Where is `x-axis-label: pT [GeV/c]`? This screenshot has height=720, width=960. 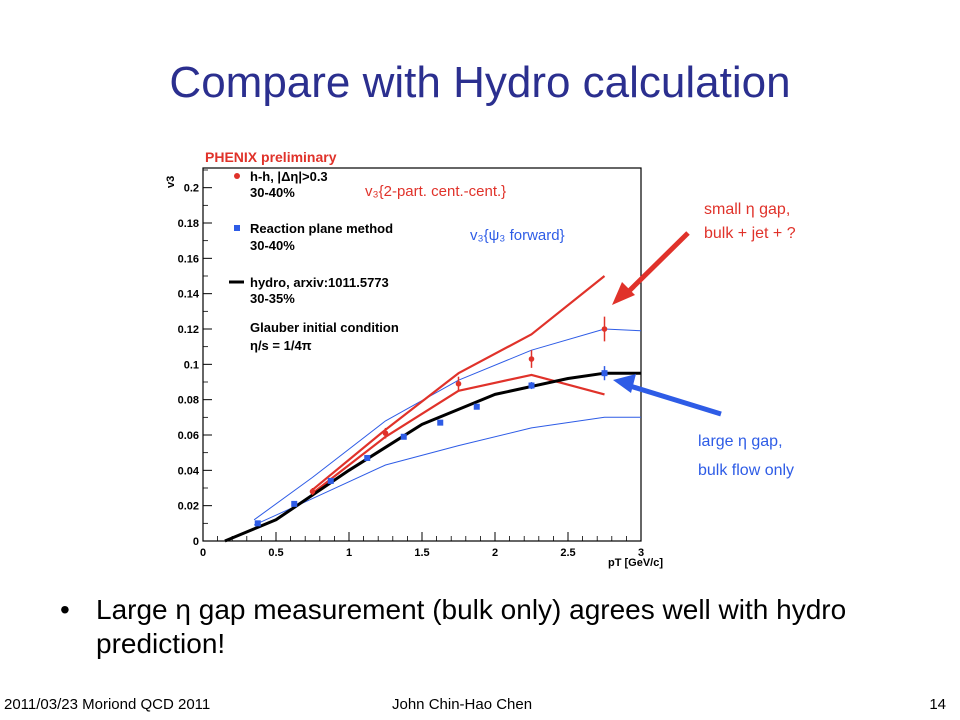
x-axis-label: pT [GeV/c] is located at coordinates (635, 563).